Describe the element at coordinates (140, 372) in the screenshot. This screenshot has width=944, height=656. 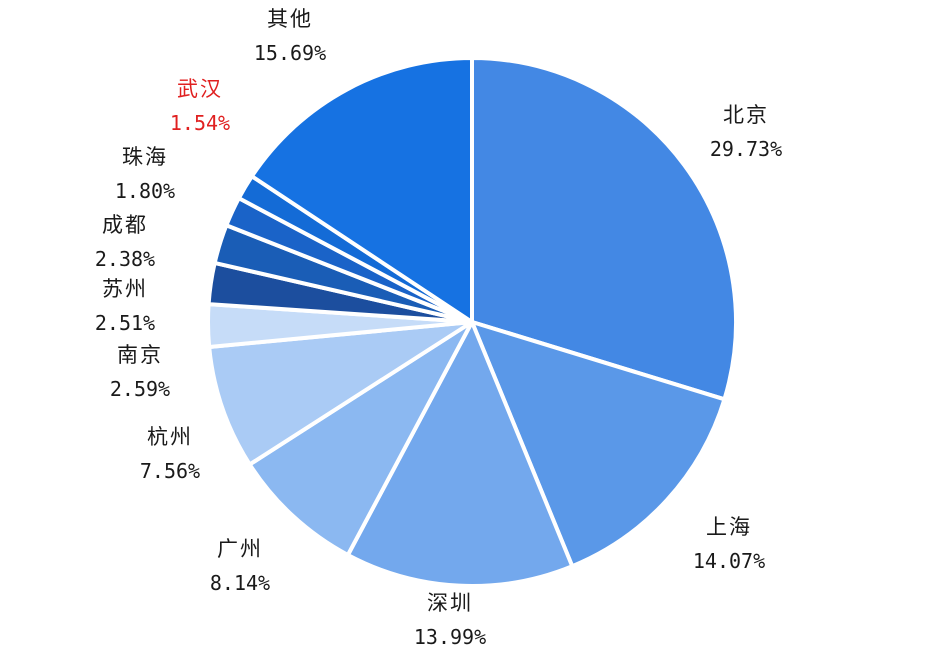
I see `slice-label-5: 南京 2.59%` at that location.